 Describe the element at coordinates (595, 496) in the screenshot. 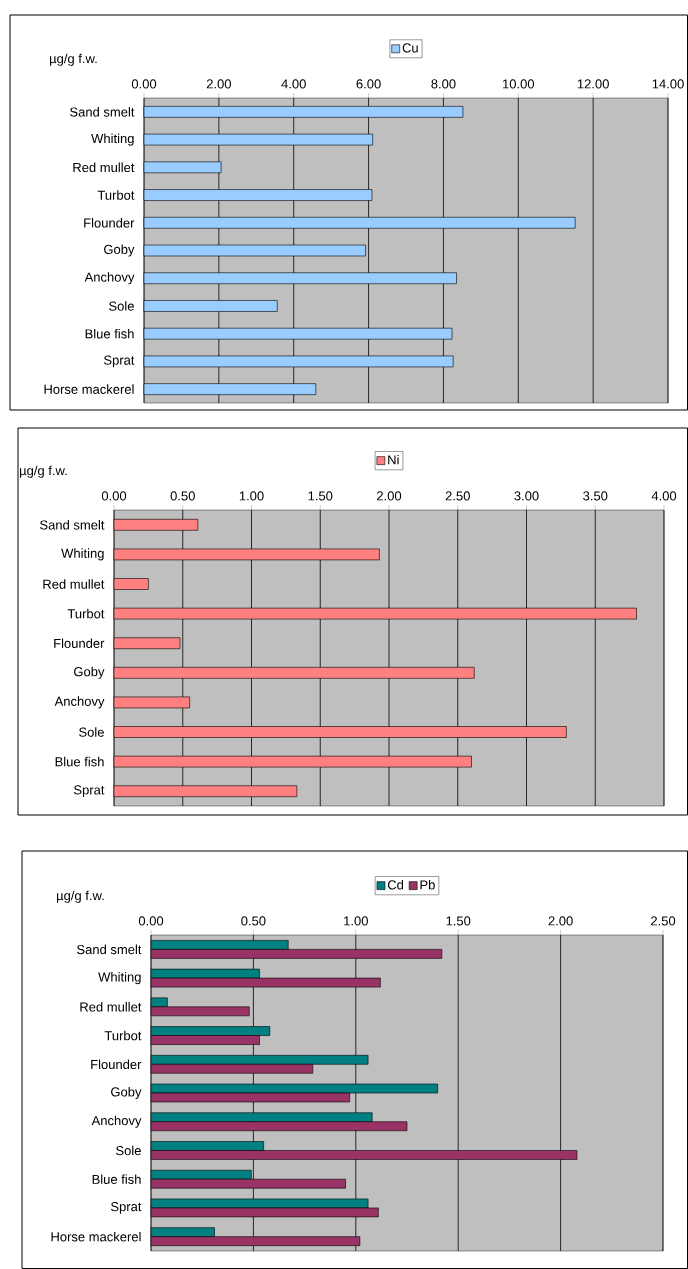

I see `x-tick-label: 3.50` at that location.